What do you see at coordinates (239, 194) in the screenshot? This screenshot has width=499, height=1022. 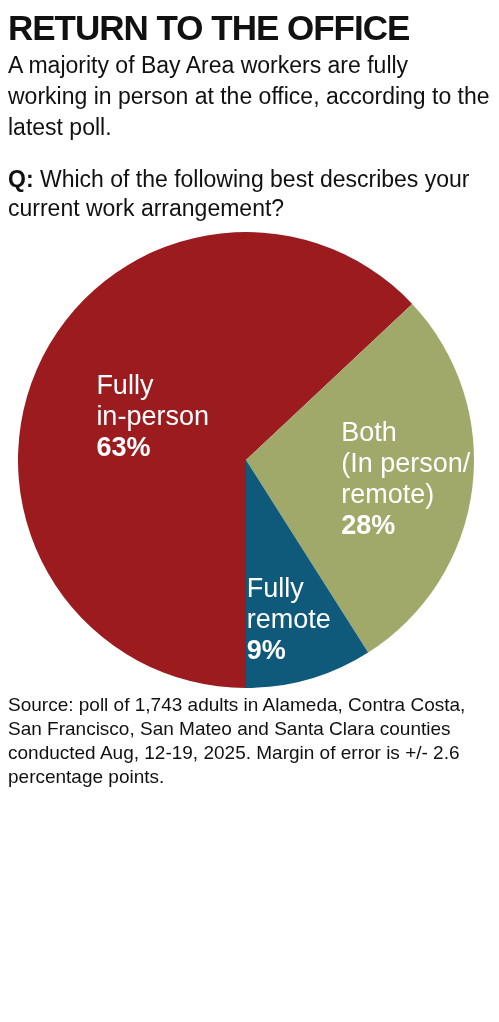 I see `text: Q: Which of the following best describes your current work arrangement?` at bounding box center [239, 194].